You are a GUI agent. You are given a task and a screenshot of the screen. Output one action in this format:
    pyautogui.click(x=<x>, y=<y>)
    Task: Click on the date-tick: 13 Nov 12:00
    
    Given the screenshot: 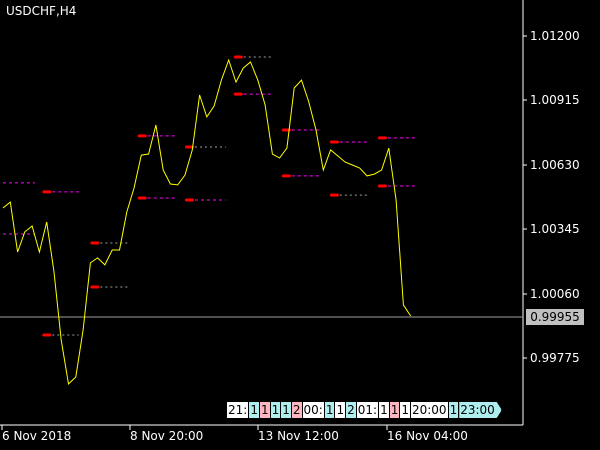 What is the action you would take?
    pyautogui.click(x=298, y=436)
    